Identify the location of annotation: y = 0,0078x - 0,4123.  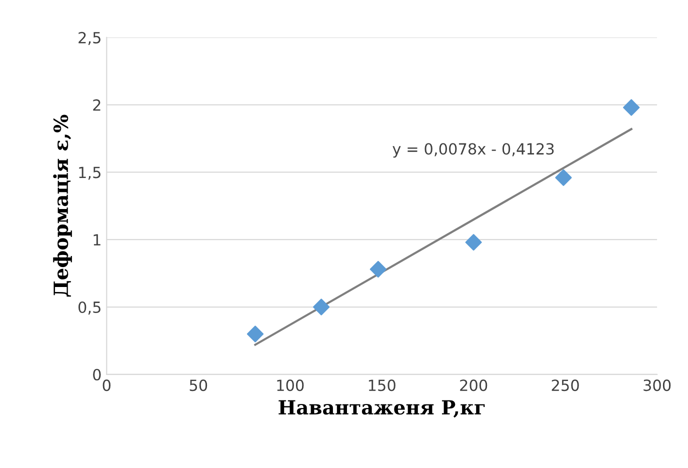
(473, 150).